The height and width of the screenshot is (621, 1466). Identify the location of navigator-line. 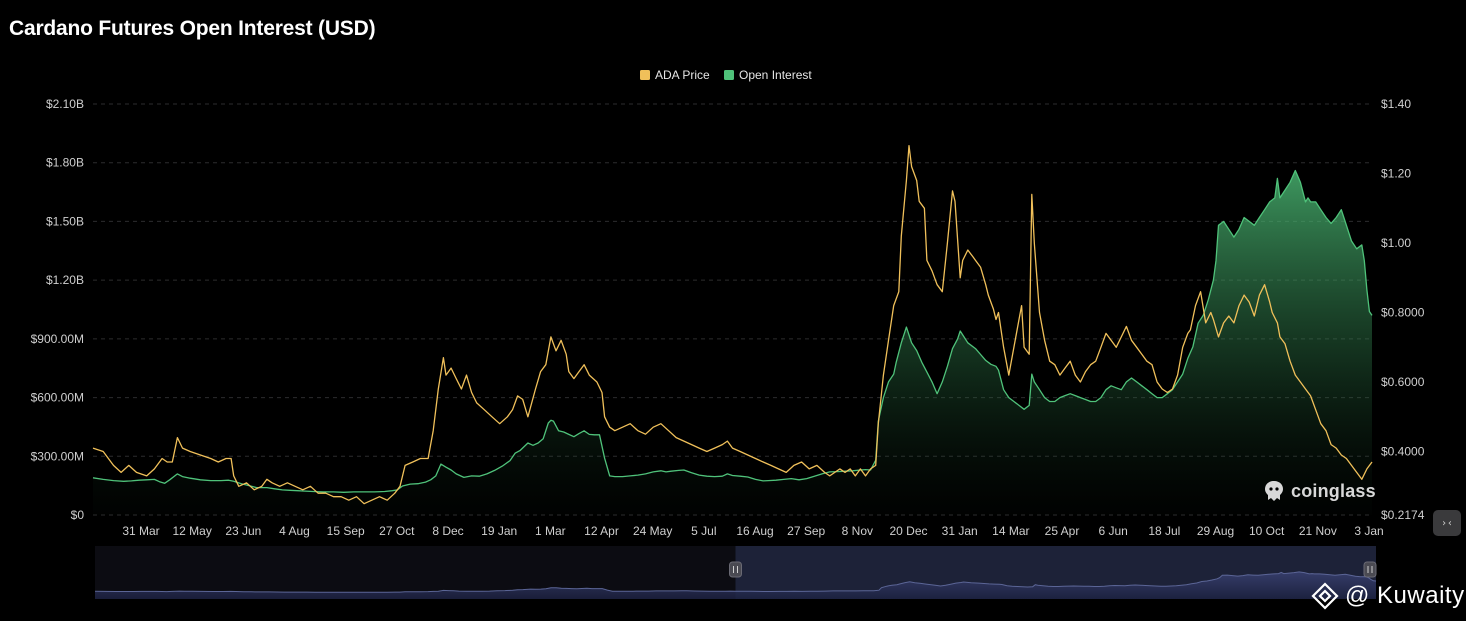
(735, 582).